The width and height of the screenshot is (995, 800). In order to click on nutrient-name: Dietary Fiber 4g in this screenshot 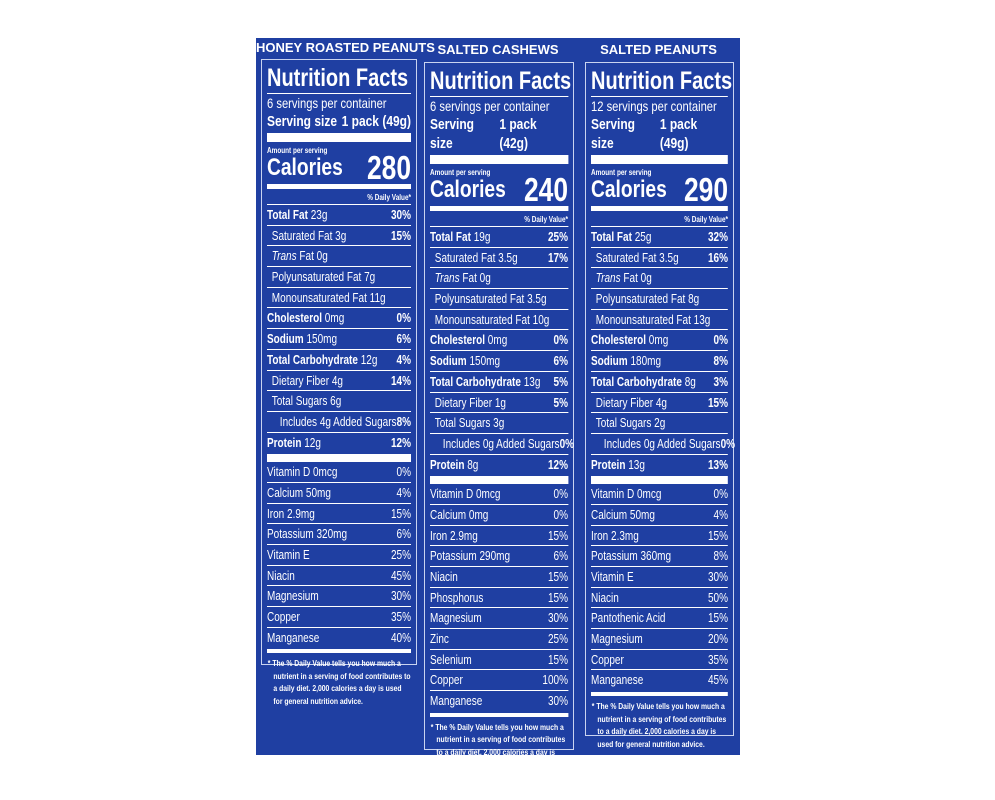, I will do `click(307, 380)`.